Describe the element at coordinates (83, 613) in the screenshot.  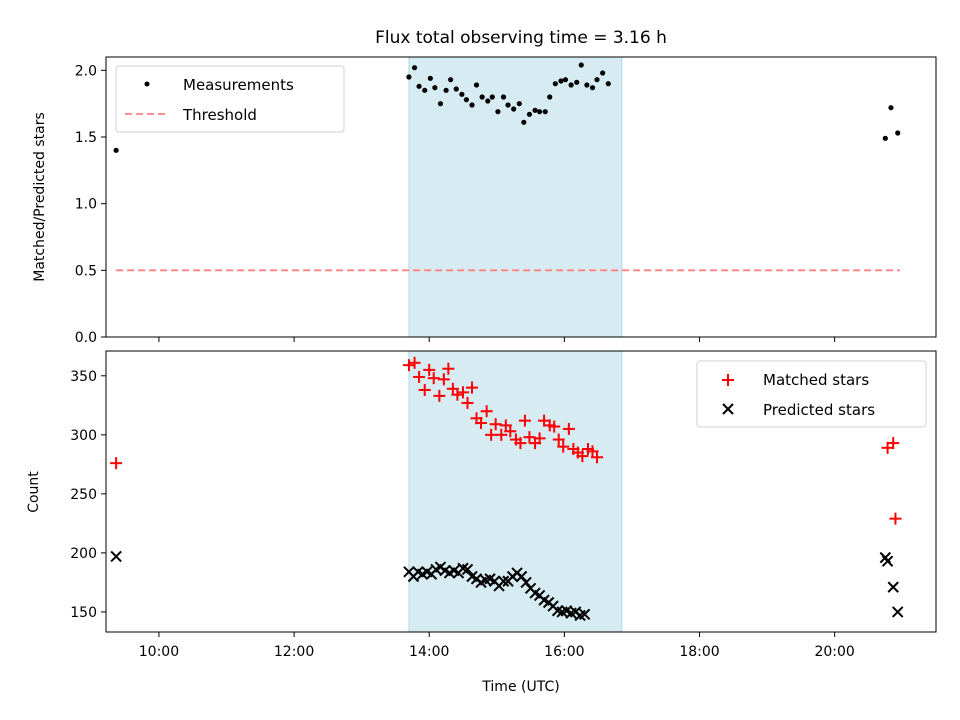
I see `count-y-tick-label: 150` at that location.